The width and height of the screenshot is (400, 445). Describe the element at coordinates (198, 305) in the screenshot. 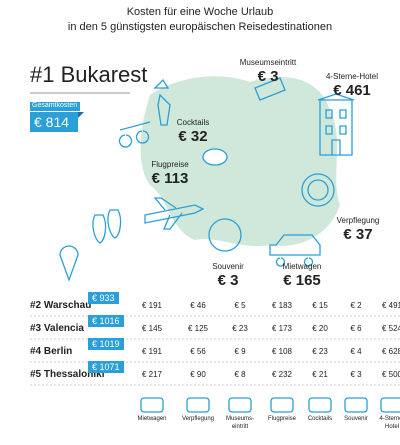

I see `row-cell: € 46` at that location.